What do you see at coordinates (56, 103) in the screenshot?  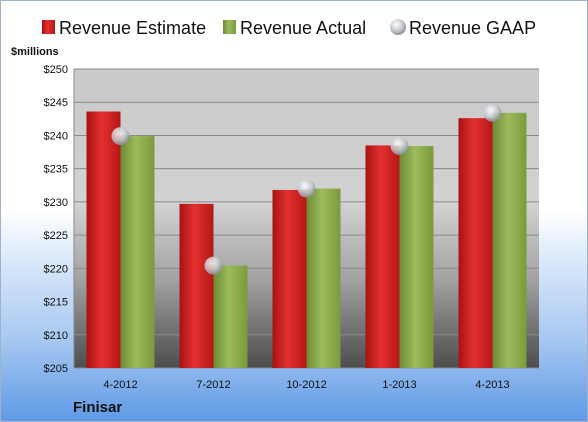 I see `y-tick-label: $245` at bounding box center [56, 103].